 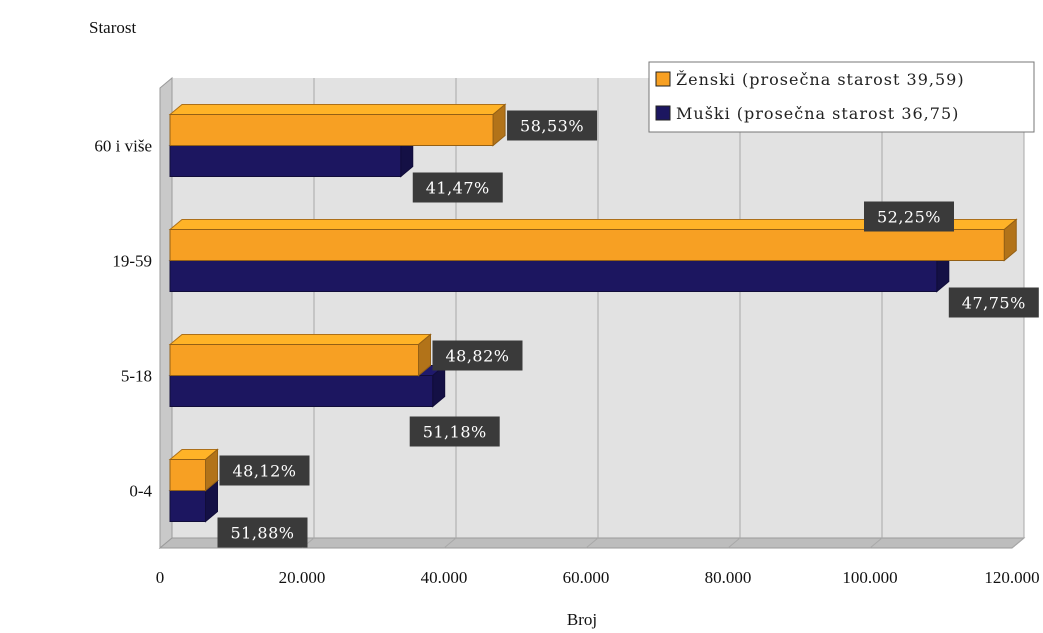 I want to click on data-label-muski: 47,75%, so click(x=993, y=302).